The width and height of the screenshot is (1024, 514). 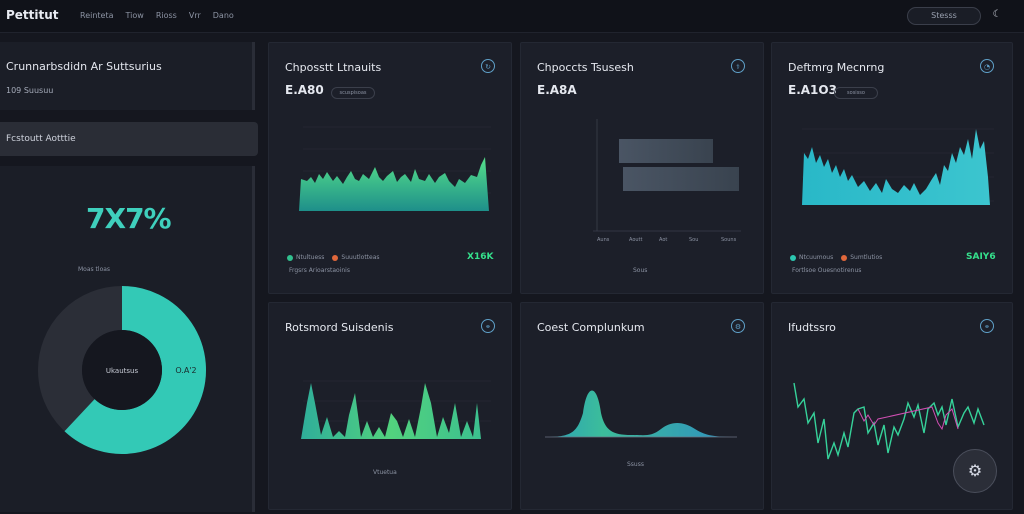 What do you see at coordinates (997, 14) in the screenshot?
I see `moon-icon: ☾` at bounding box center [997, 14].